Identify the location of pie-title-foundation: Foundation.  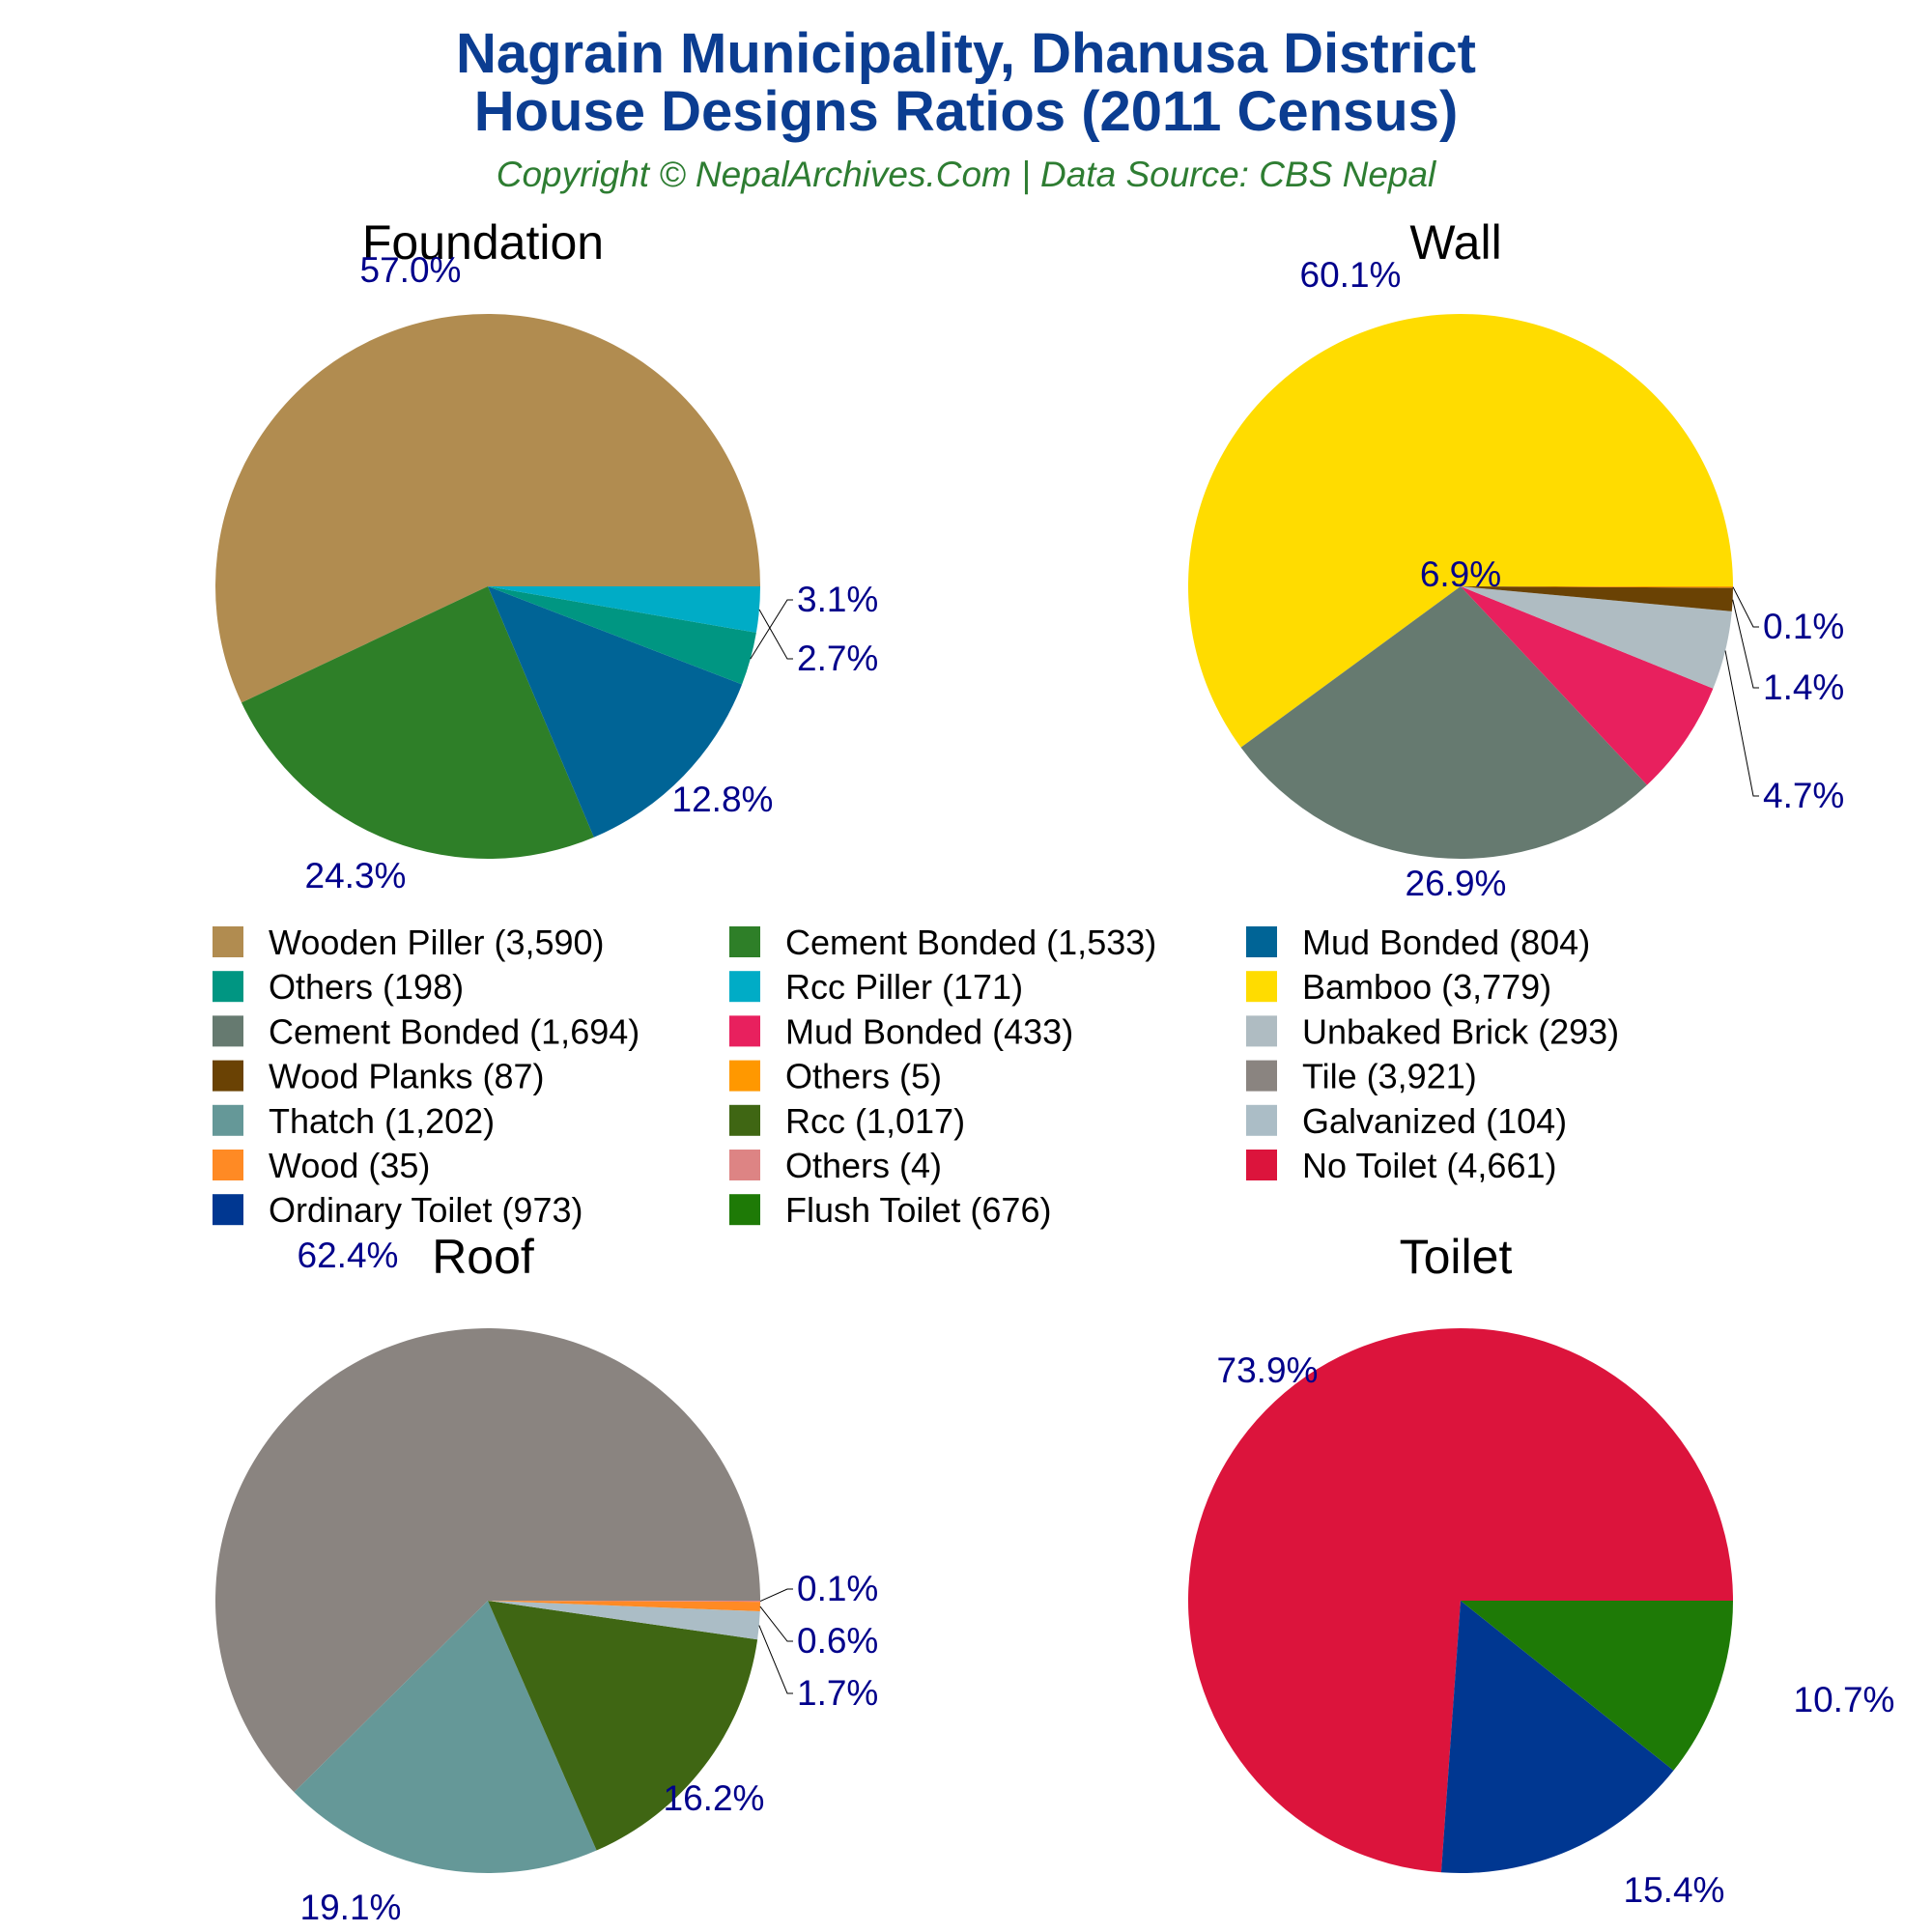
(483, 242).